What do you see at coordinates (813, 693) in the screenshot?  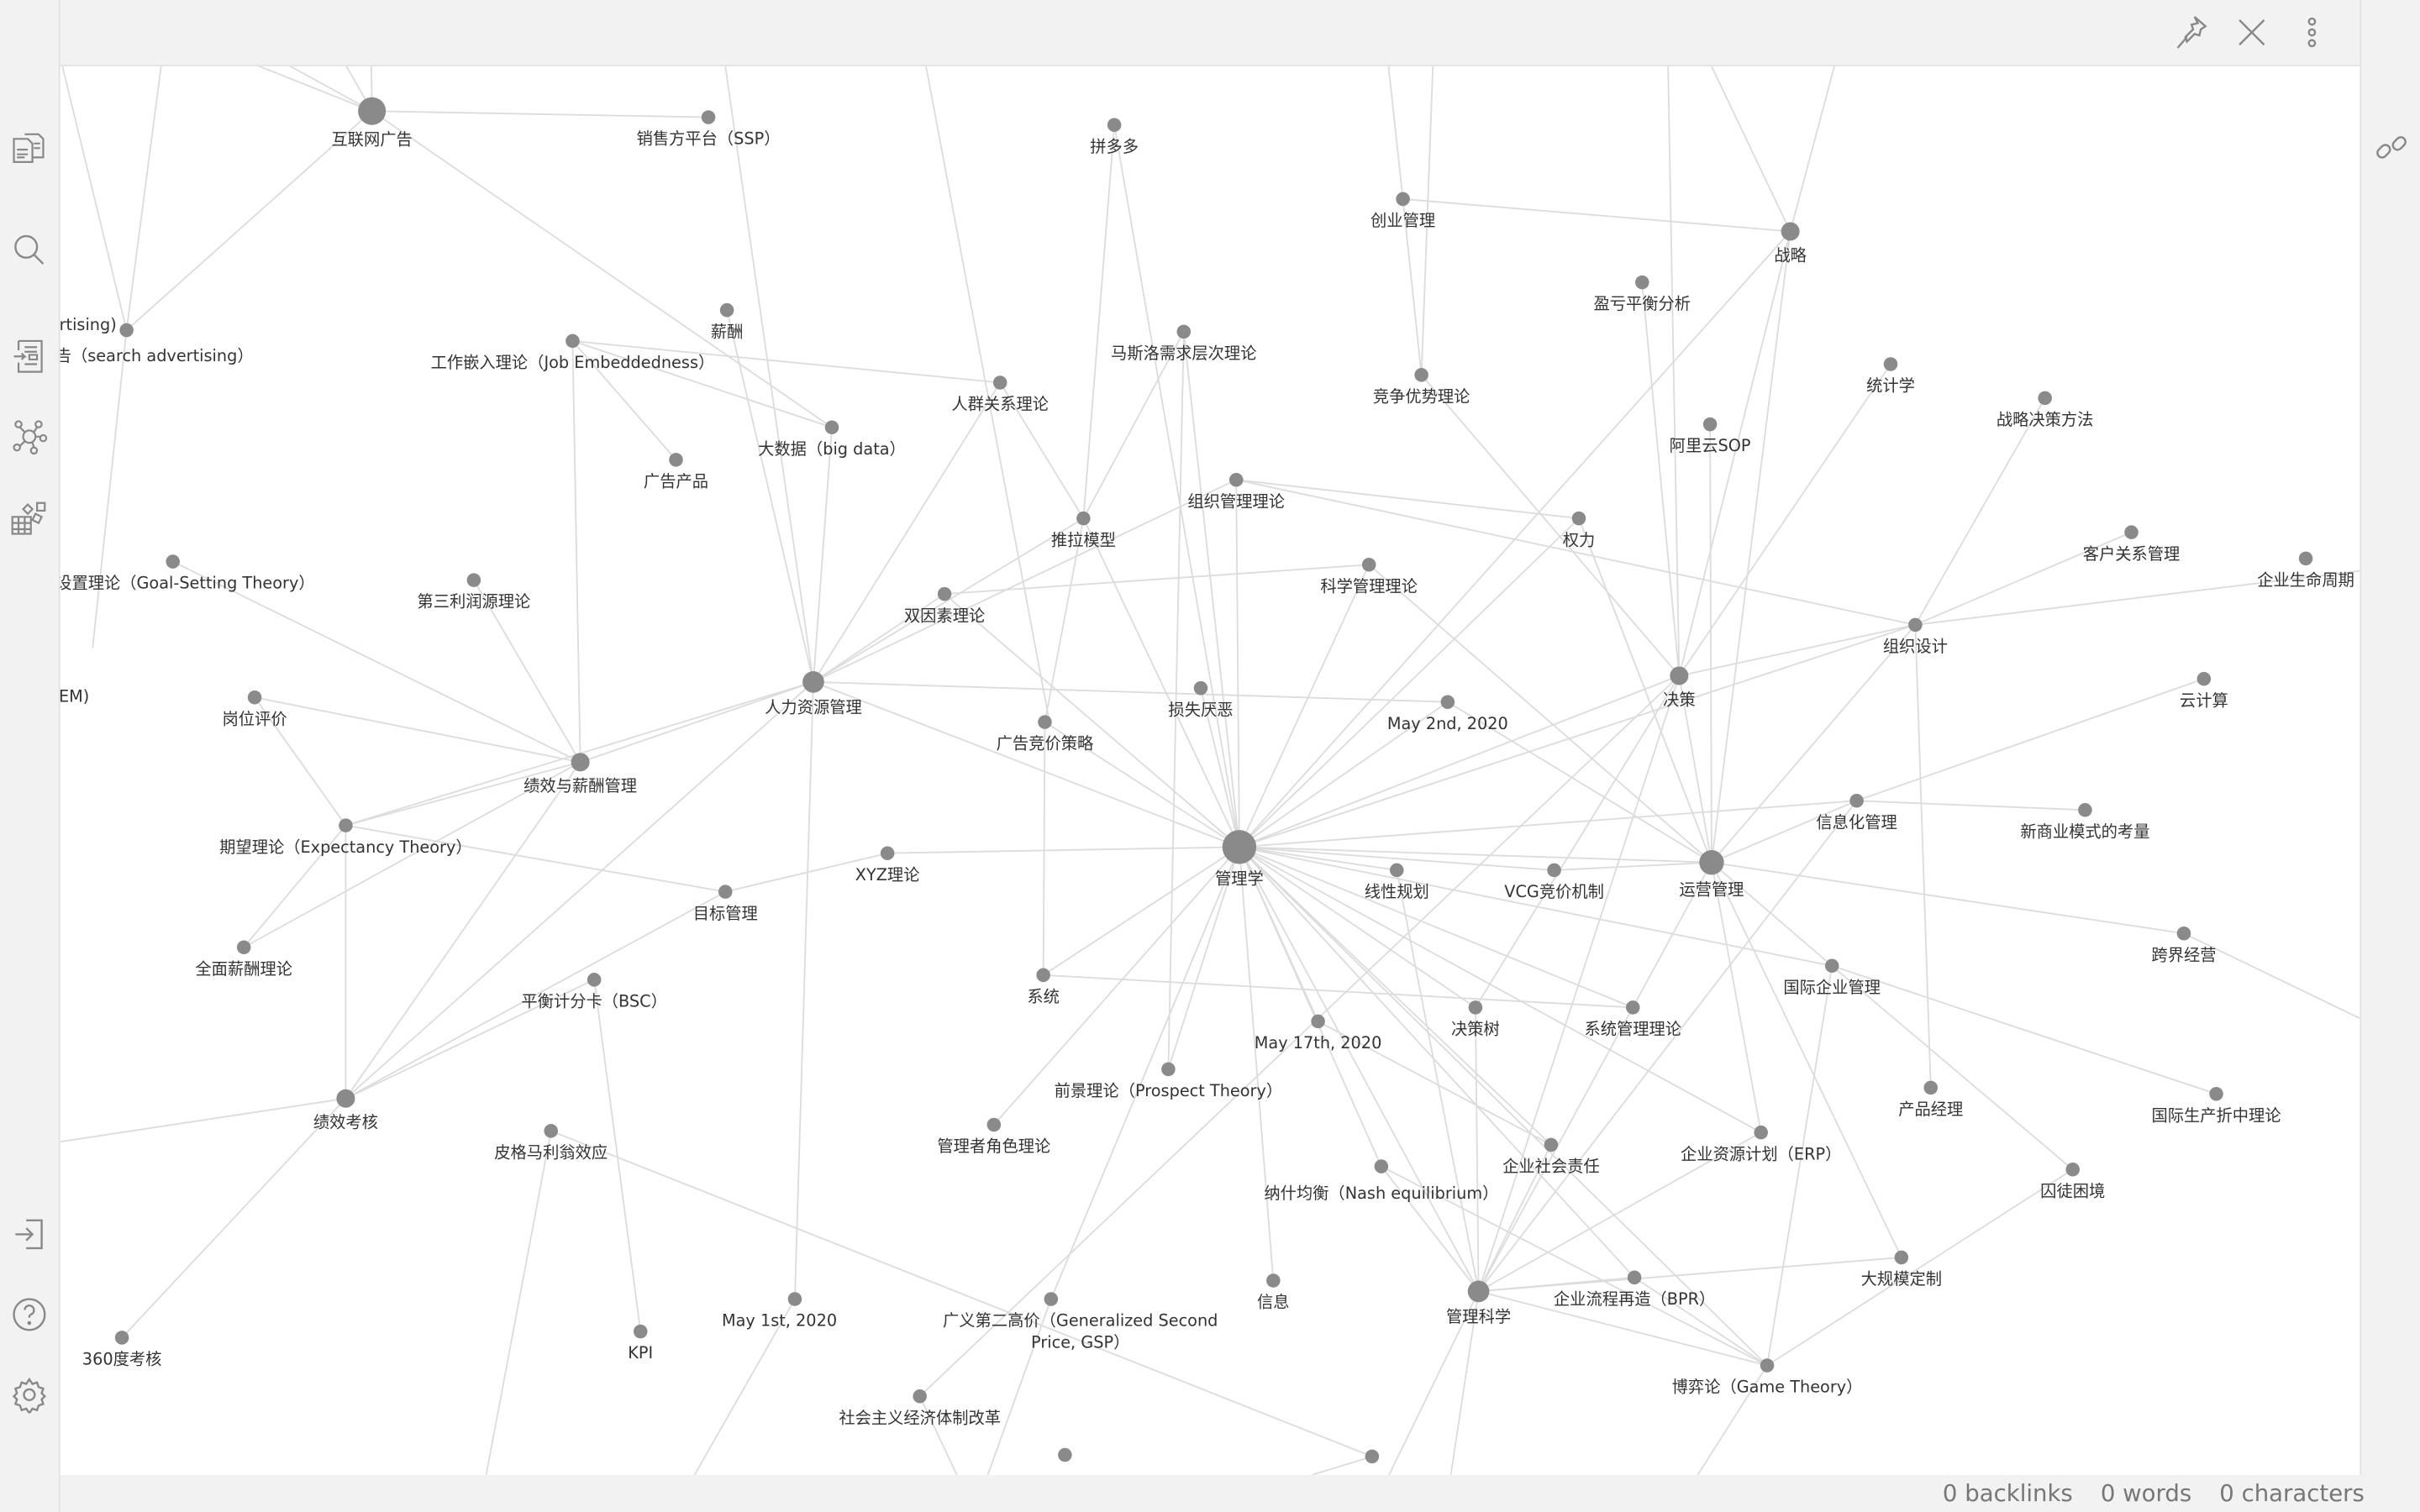 I see `graph-node: 人力资源管理` at bounding box center [813, 693].